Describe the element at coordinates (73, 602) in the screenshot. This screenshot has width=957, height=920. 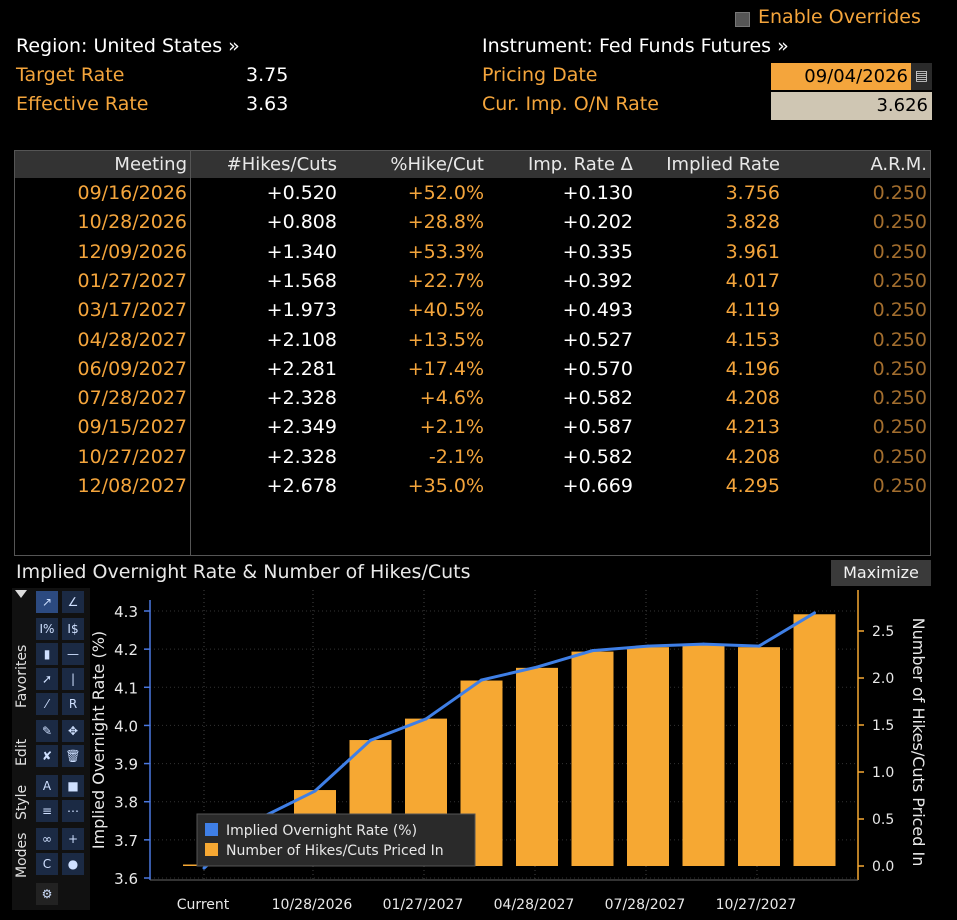
I see `draw-icon: ∠` at that location.